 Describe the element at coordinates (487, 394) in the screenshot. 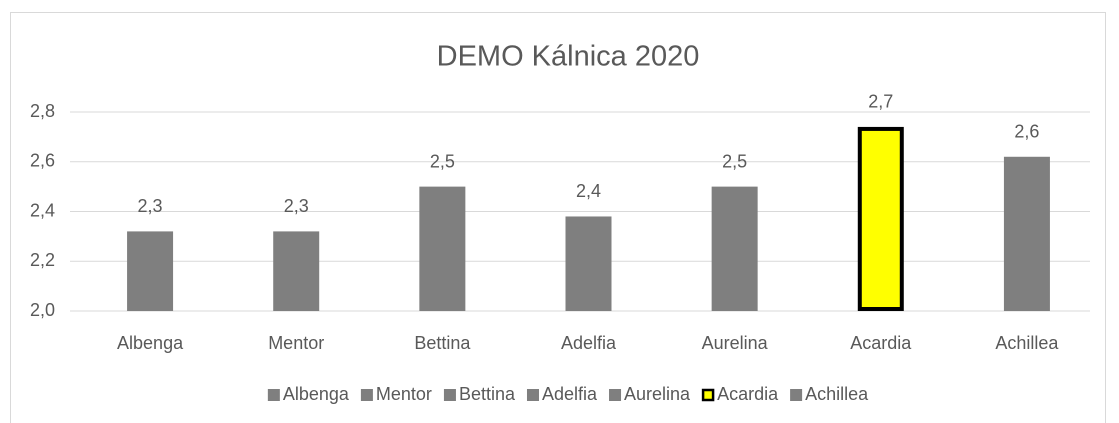

I see `legend-label: Bettina` at that location.